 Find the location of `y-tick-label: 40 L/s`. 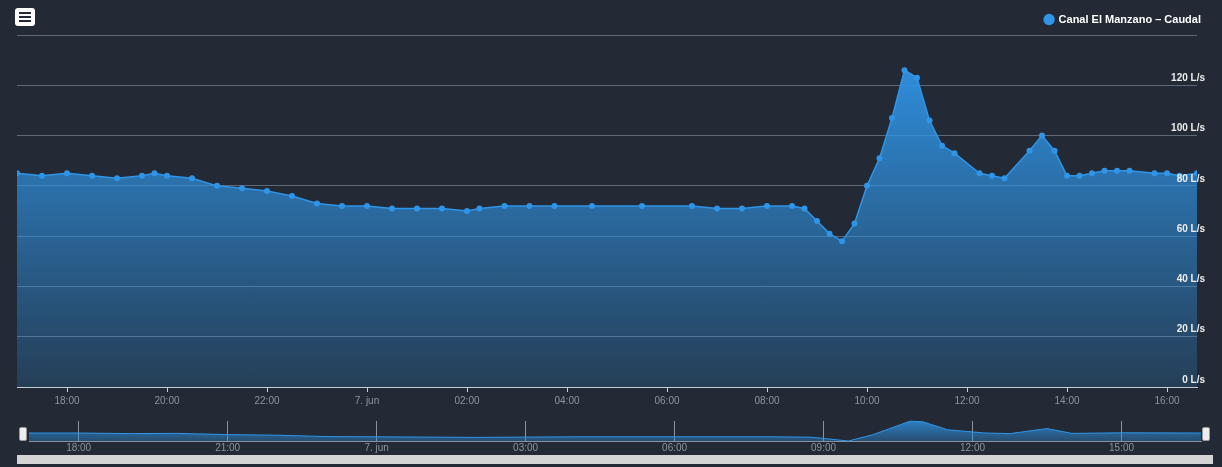

y-tick-label: 40 L/s is located at coordinates (1191, 279).